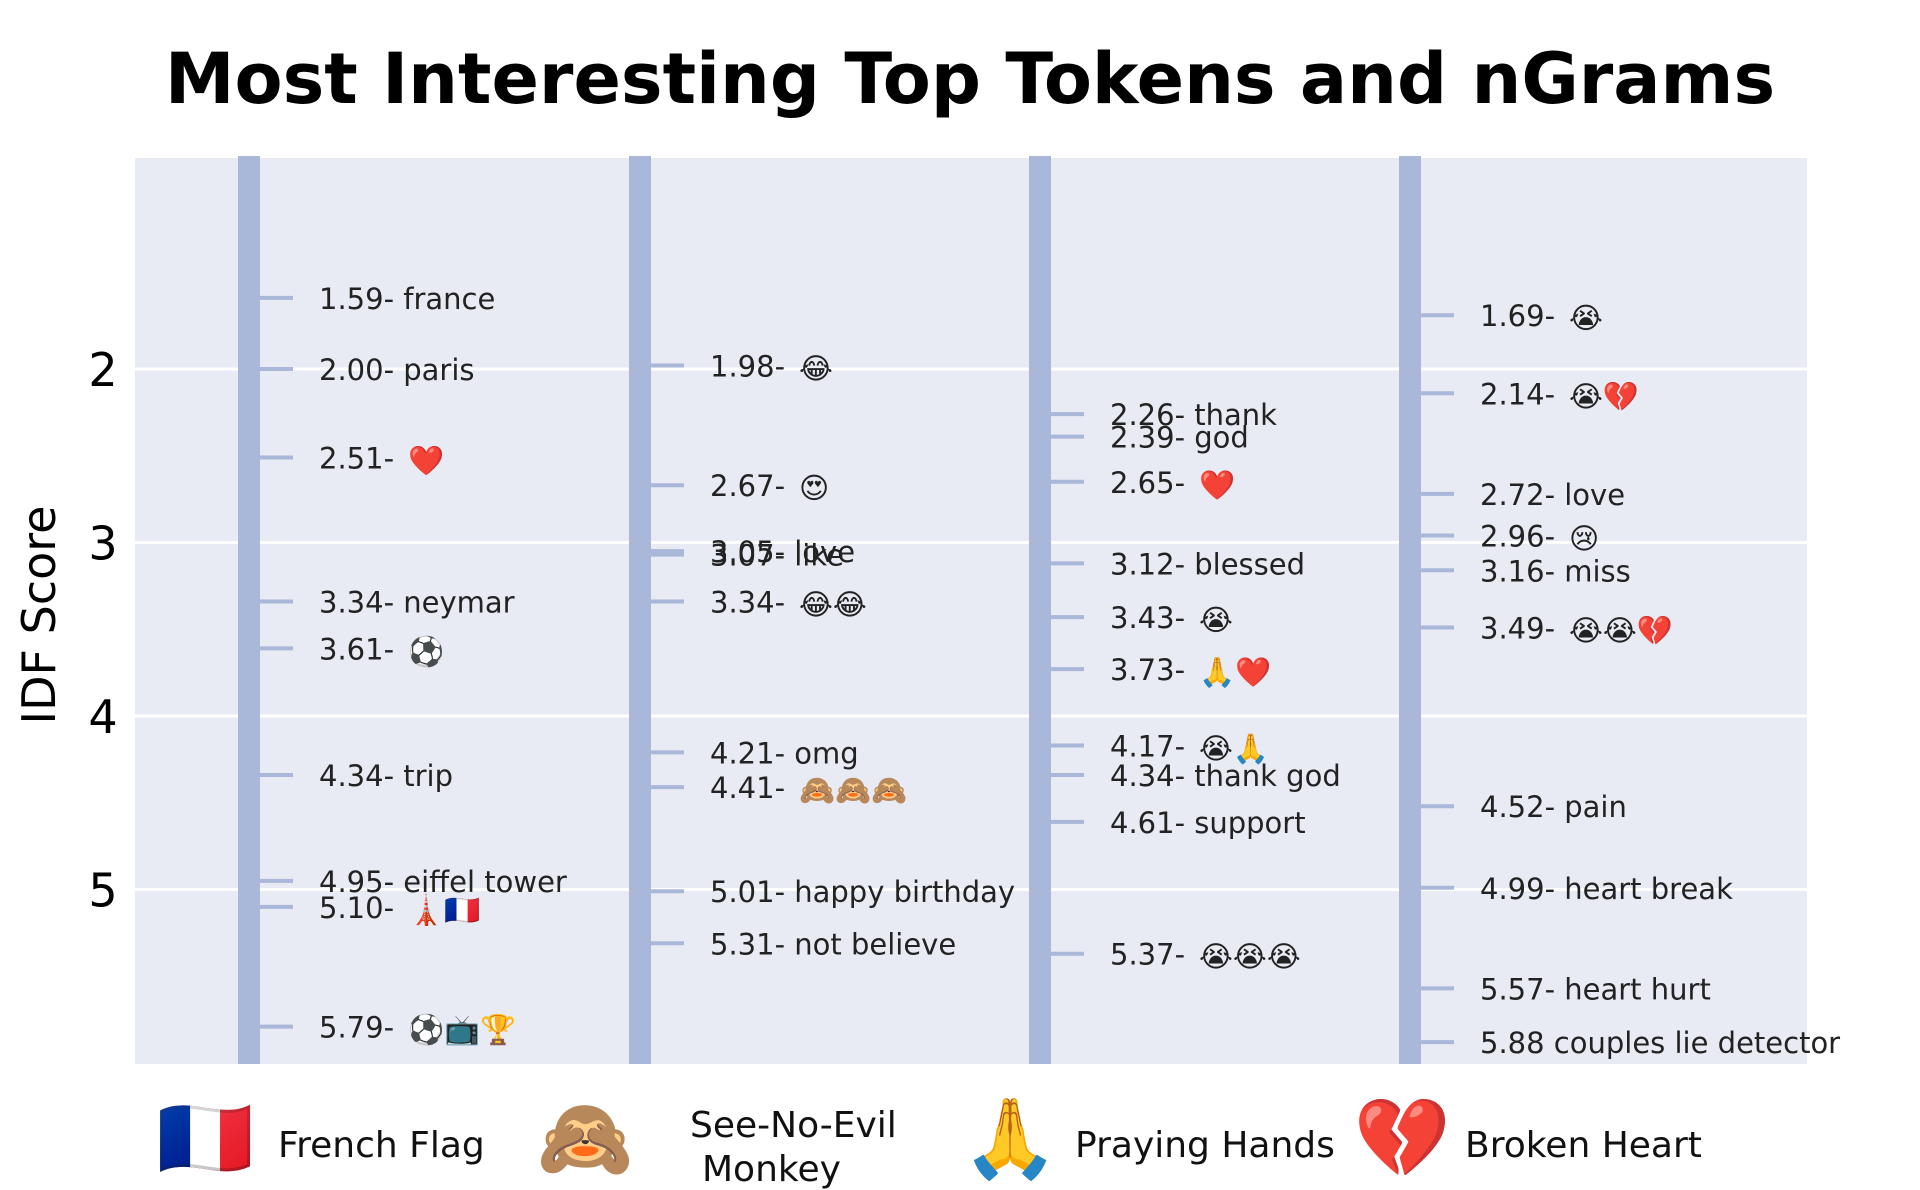 The height and width of the screenshot is (1190, 1920). What do you see at coordinates (397, 370) in the screenshot?
I see `data-point-label: 2.00- paris` at bounding box center [397, 370].